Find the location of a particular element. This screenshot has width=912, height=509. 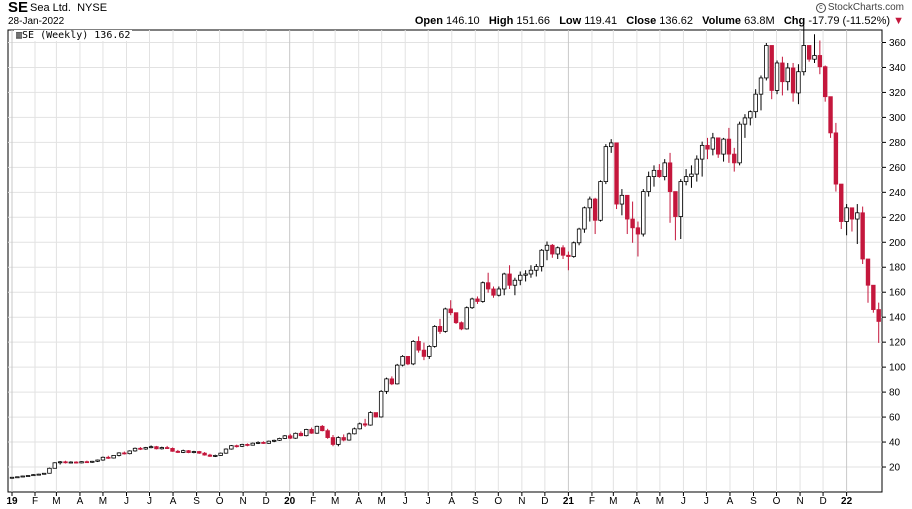

y-tick-label: 360 is located at coordinates (897, 43).